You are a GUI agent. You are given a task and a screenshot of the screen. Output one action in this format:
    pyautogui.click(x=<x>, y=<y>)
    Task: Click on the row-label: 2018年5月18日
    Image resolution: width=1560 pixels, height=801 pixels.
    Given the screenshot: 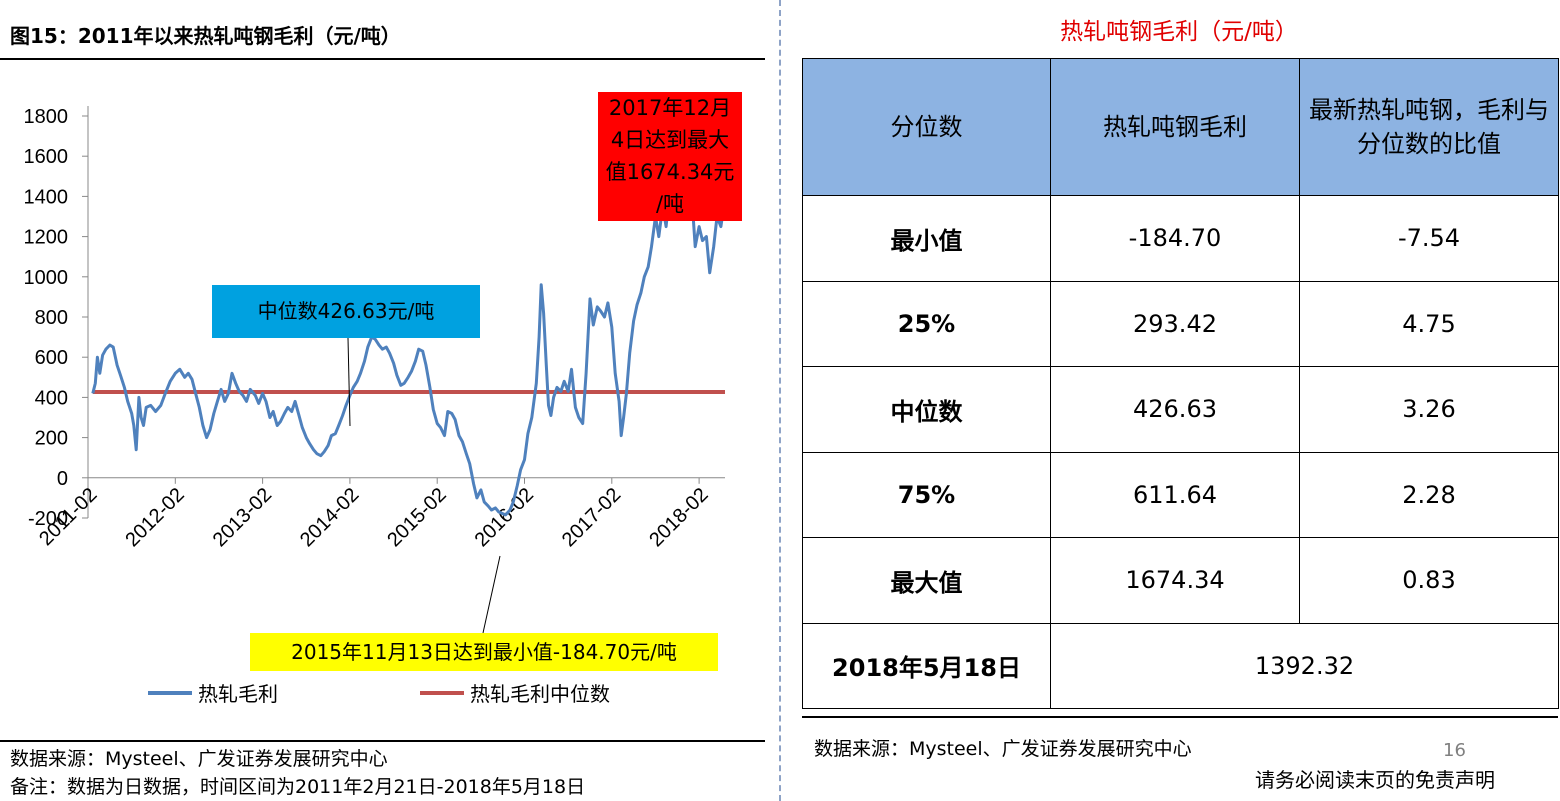 What is the action you would take?
    pyautogui.click(x=926, y=665)
    